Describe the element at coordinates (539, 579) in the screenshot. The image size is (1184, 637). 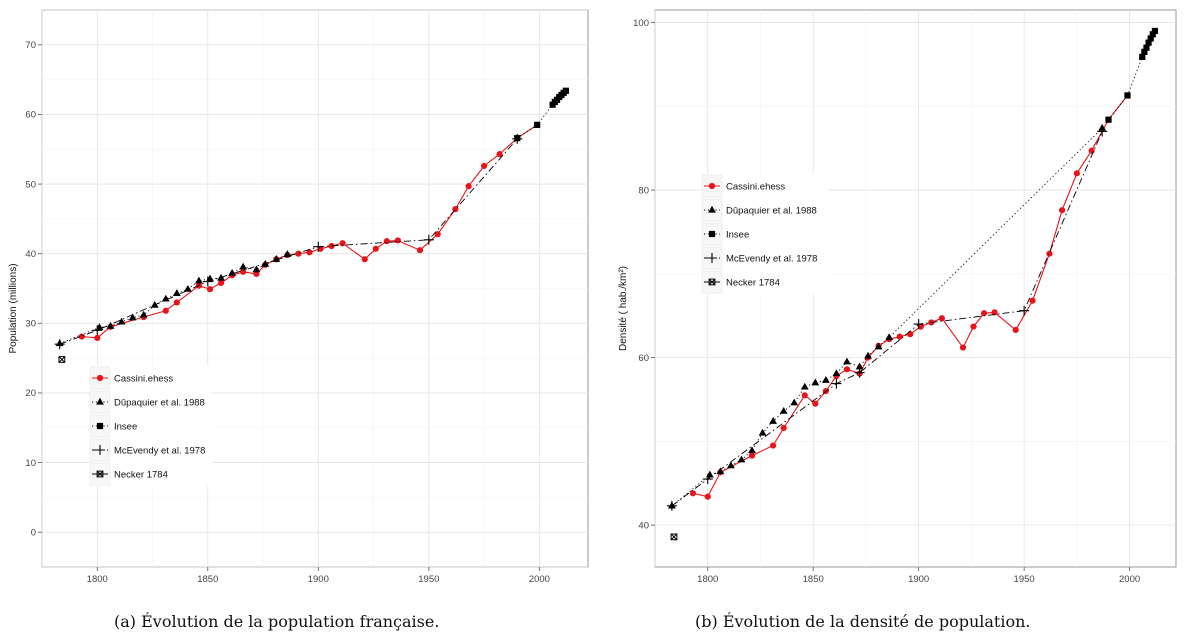
I see `x-tick-label: 2000` at that location.